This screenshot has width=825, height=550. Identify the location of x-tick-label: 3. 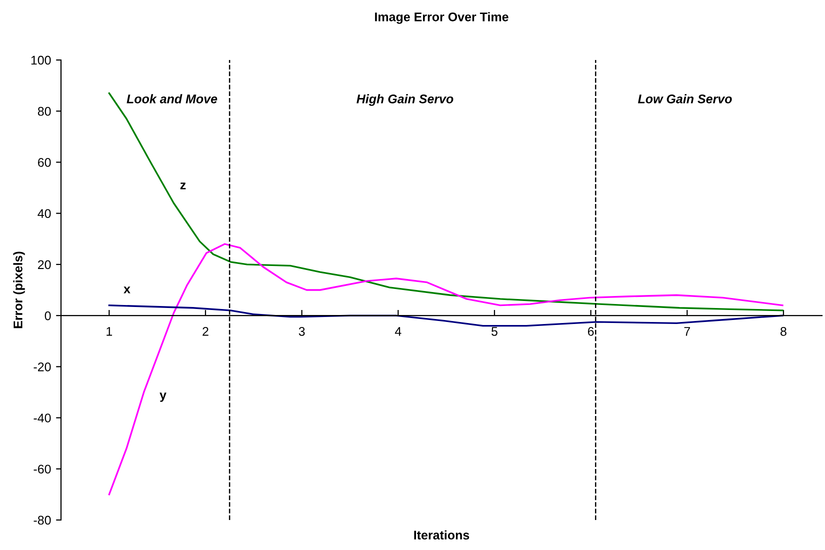
(301, 331).